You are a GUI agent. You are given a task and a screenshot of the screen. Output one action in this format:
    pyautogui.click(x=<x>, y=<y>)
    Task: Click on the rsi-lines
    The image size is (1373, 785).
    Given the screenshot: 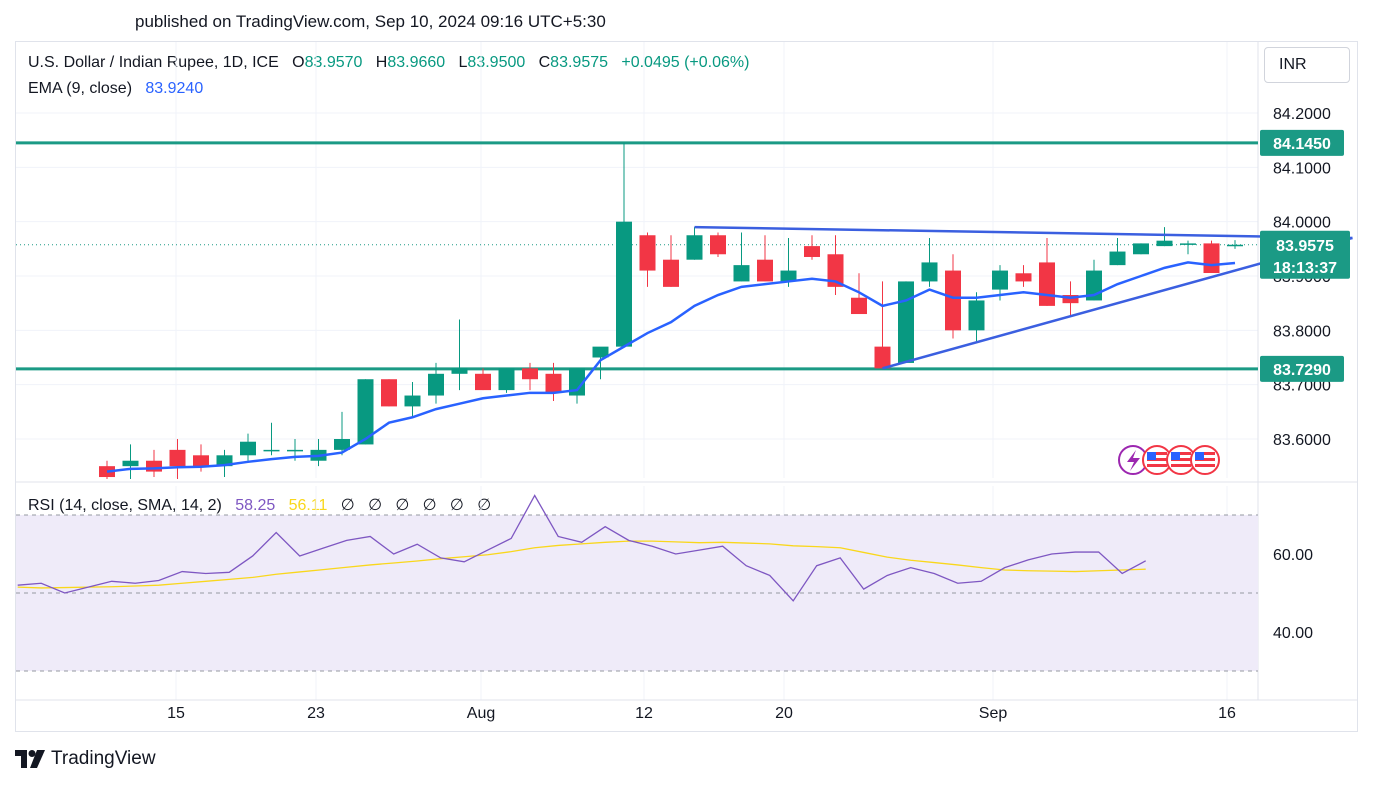 What is the action you would take?
    pyautogui.click(x=582, y=548)
    